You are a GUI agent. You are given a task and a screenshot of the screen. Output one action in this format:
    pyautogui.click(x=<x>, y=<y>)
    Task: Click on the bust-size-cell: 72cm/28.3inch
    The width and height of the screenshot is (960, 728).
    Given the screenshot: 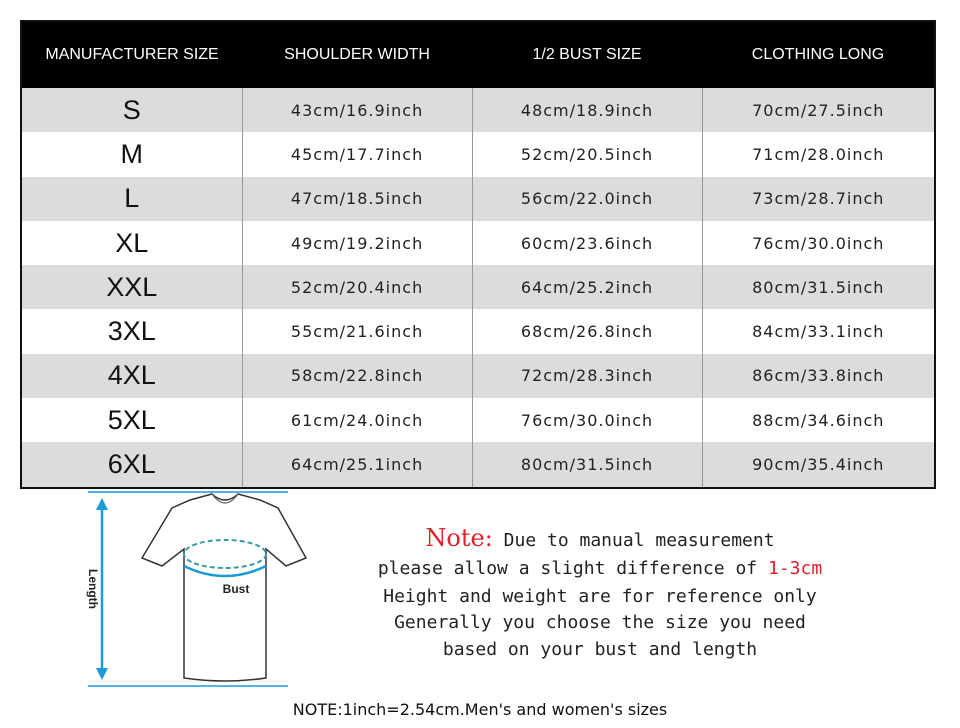 What is the action you would take?
    pyautogui.click(x=587, y=376)
    